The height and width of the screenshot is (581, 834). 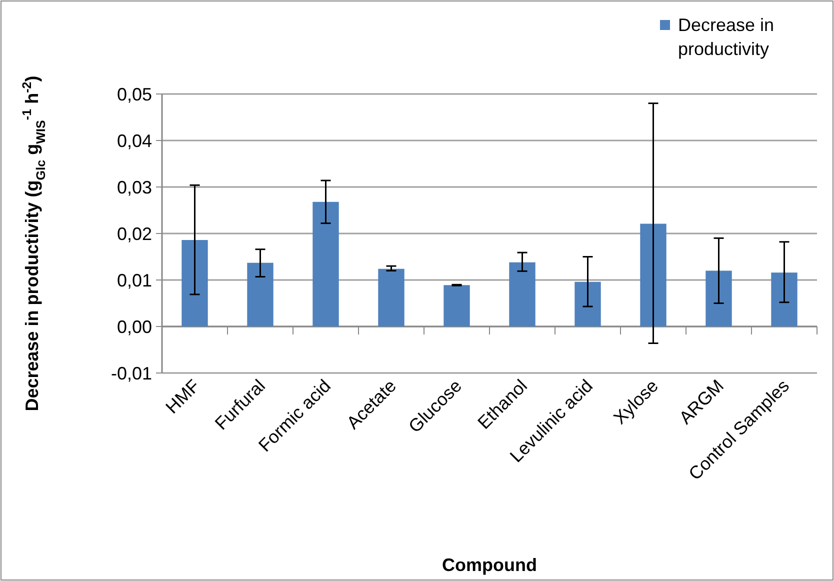 I want to click on y-tick-label: 0,01, so click(x=134, y=280).